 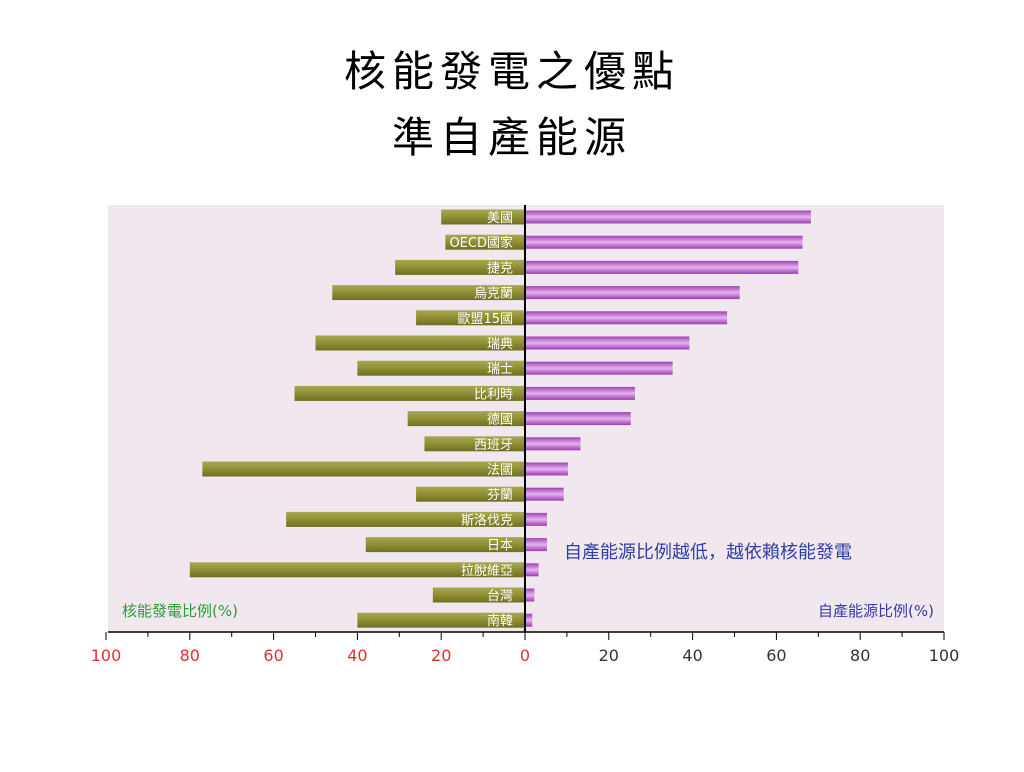 What do you see at coordinates (500, 268) in the screenshot?
I see `country-label: 捷克` at bounding box center [500, 268].